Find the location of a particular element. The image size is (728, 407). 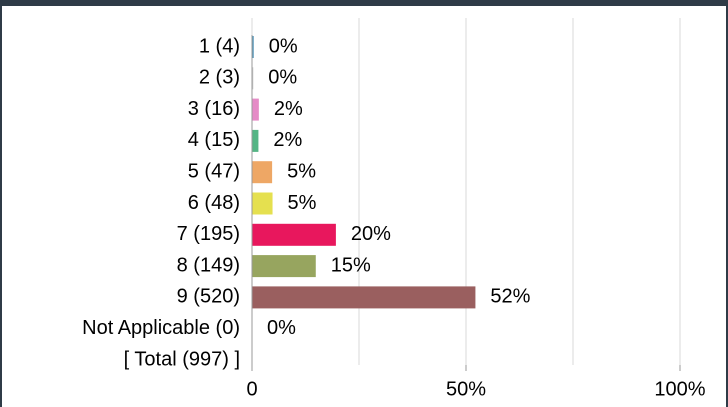

category-label: 2 (3) is located at coordinates (219, 78).